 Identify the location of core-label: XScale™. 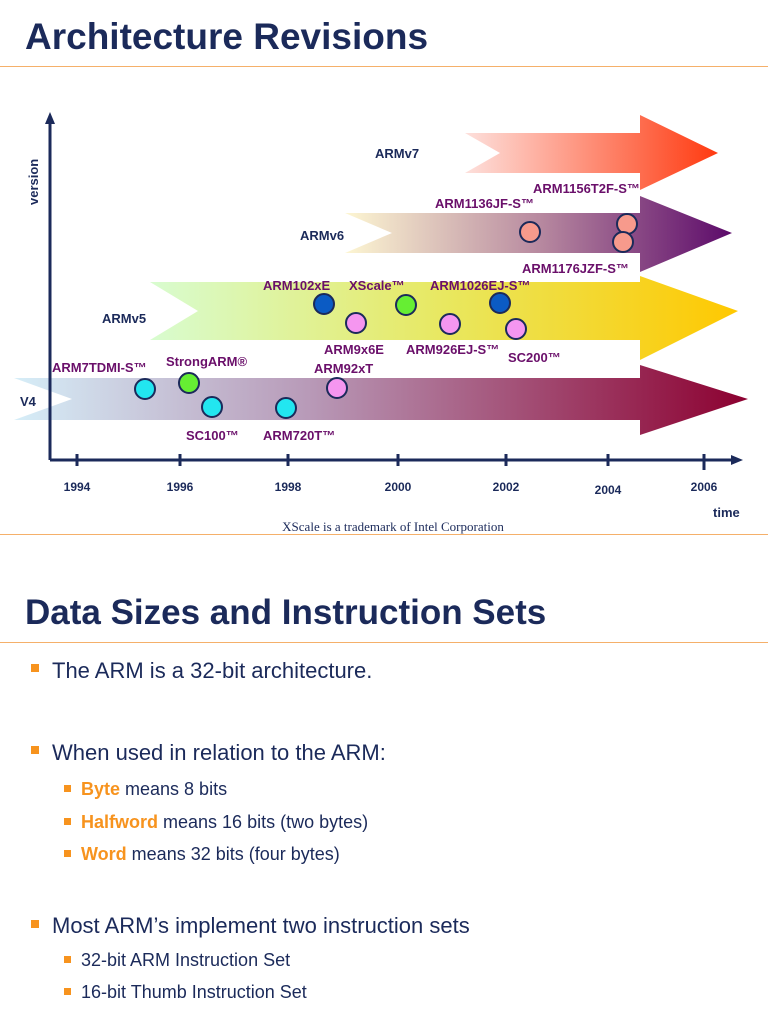
(377, 285).